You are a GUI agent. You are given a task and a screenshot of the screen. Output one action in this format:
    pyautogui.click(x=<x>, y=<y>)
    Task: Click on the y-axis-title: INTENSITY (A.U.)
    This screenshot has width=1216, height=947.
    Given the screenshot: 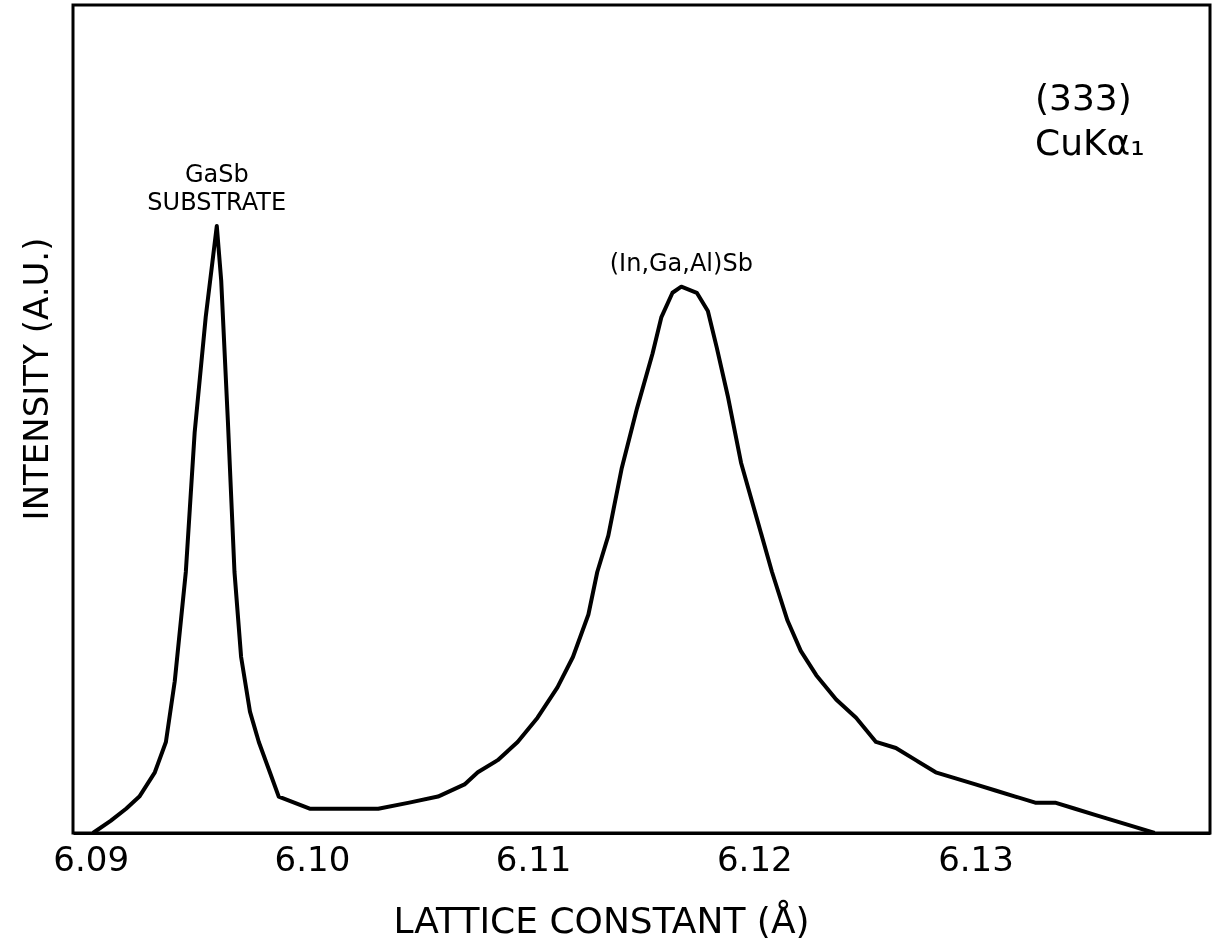 What is the action you would take?
    pyautogui.click(x=36, y=379)
    